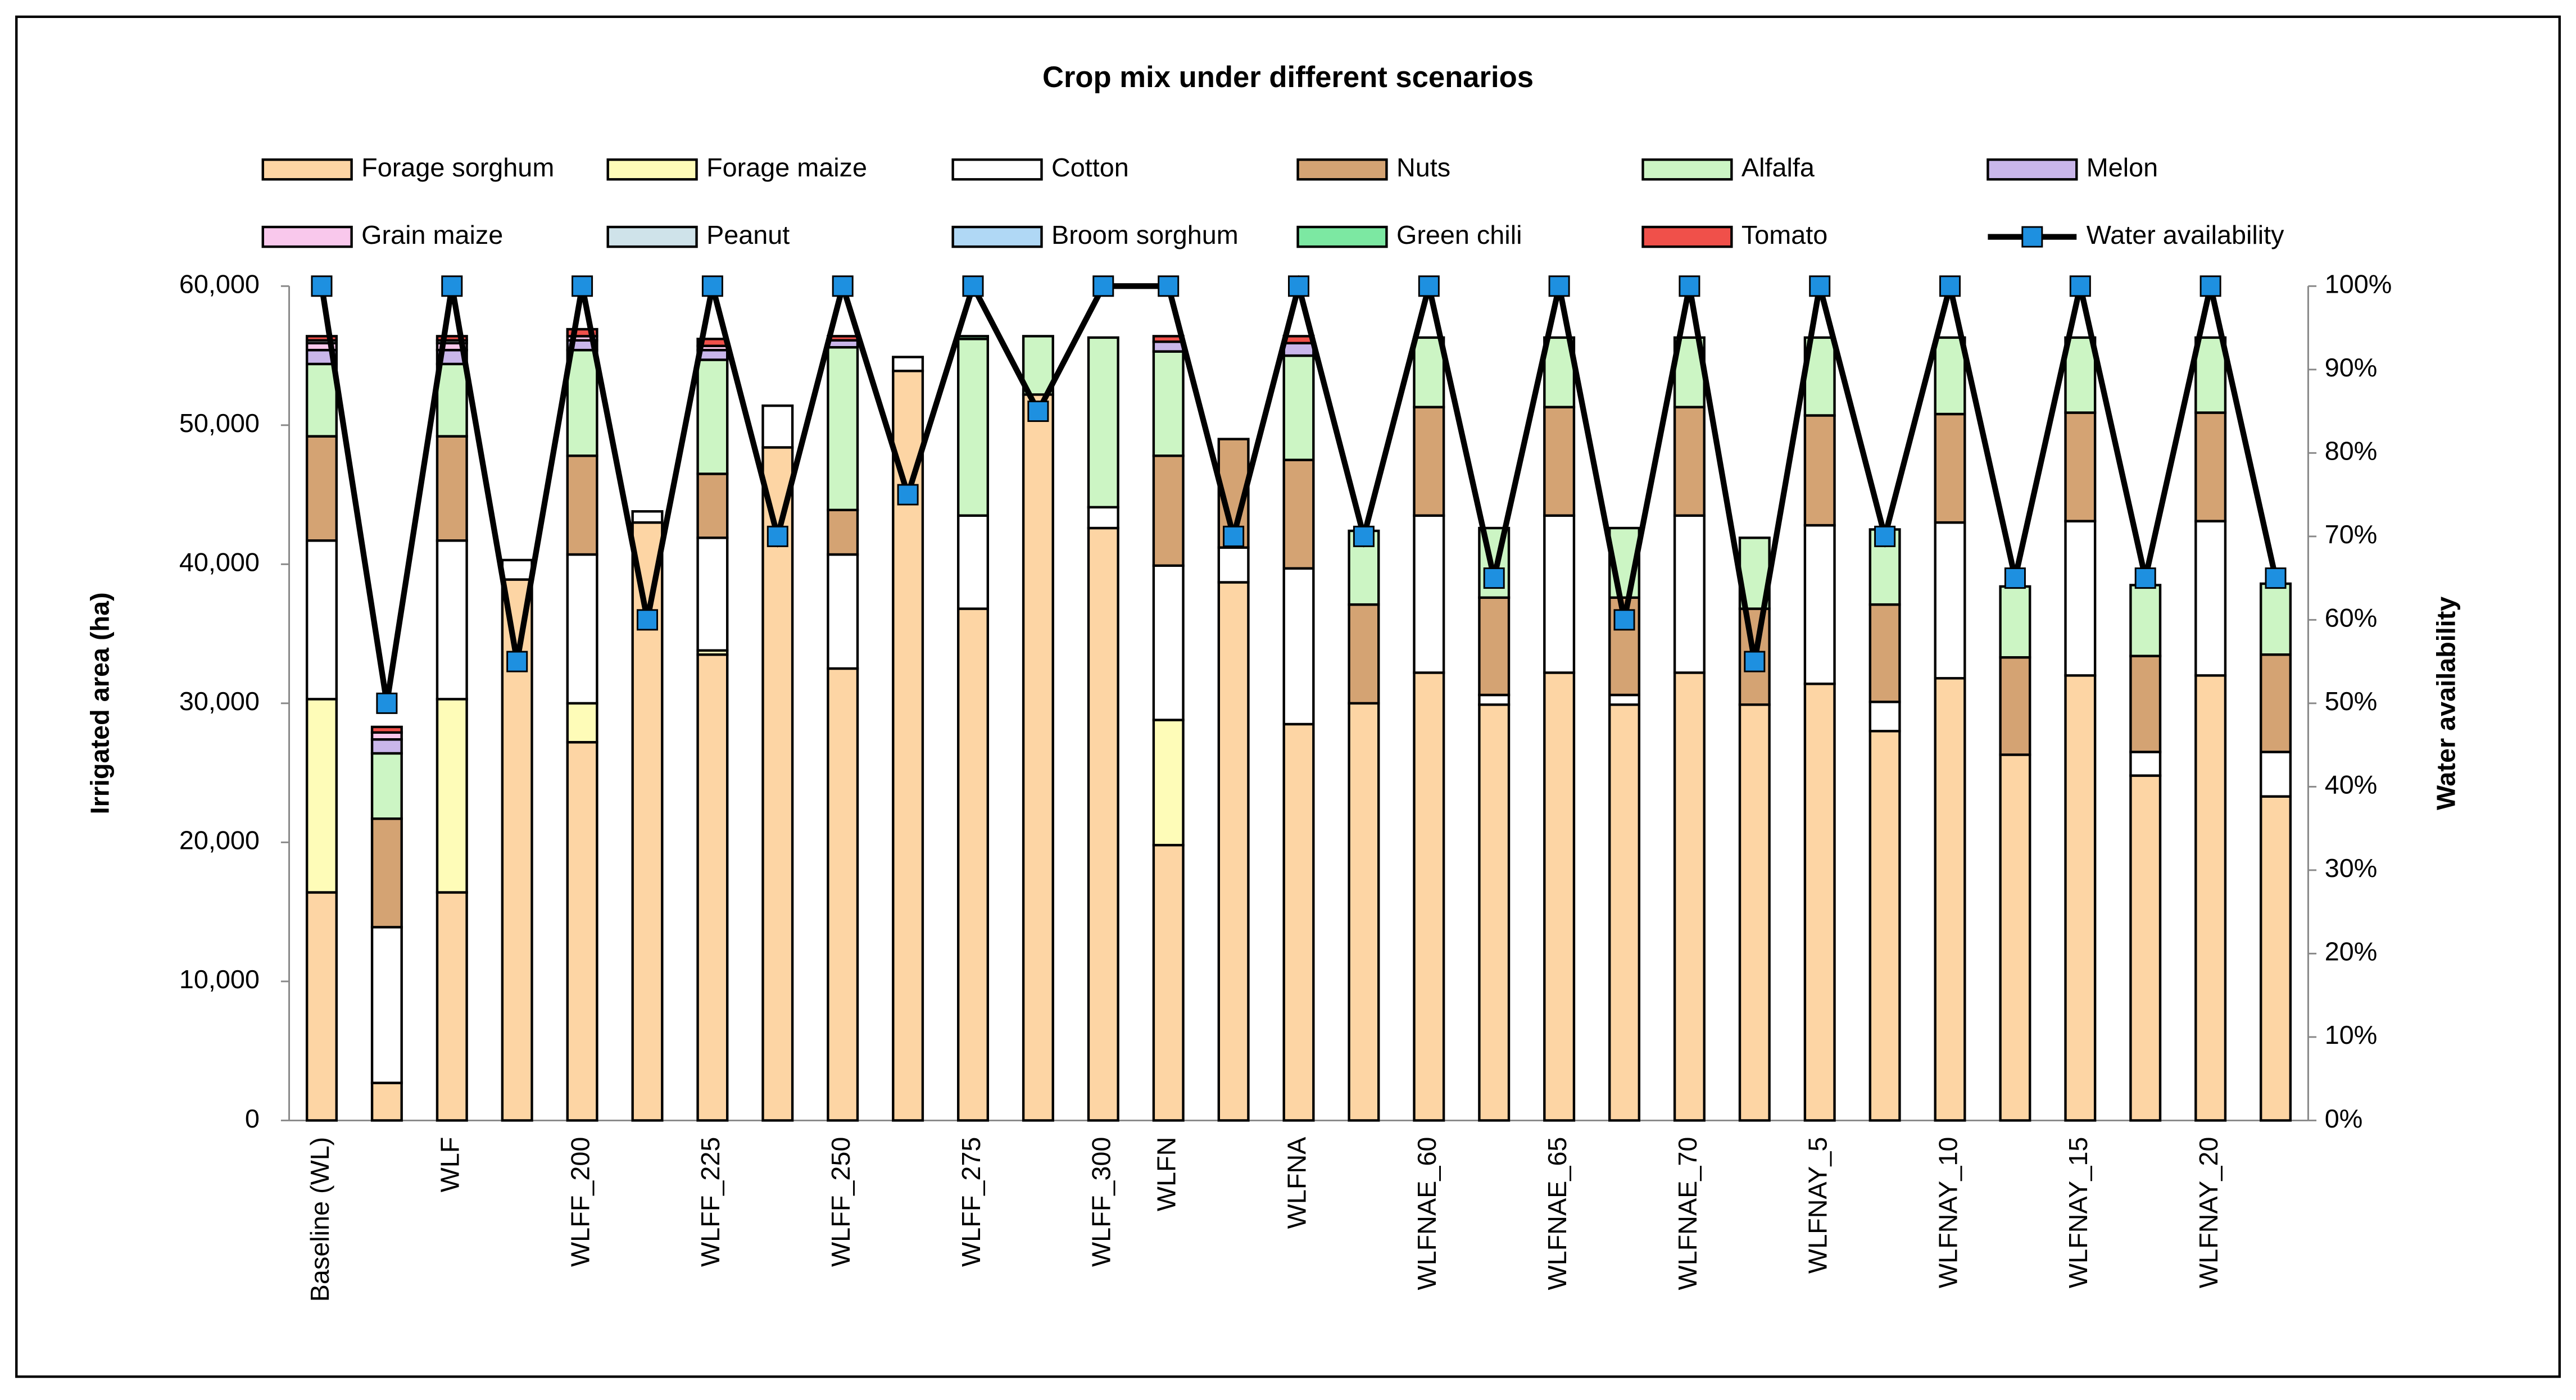 Image resolution: width=2576 pixels, height=1400 pixels. What do you see at coordinates (1784, 235) in the screenshot?
I see `legend-label: Tomato` at bounding box center [1784, 235].